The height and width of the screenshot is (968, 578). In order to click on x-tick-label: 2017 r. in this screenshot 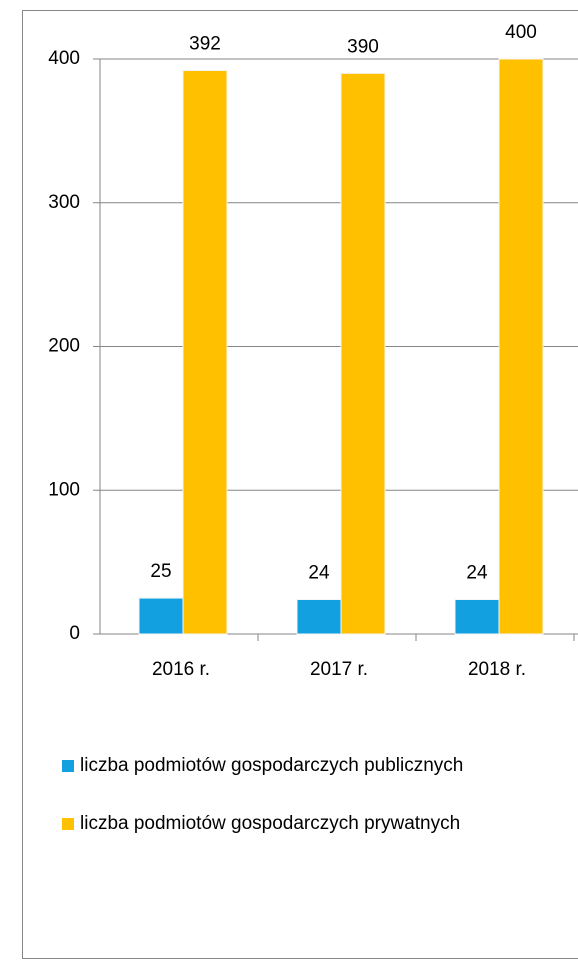, I will do `click(339, 669)`.